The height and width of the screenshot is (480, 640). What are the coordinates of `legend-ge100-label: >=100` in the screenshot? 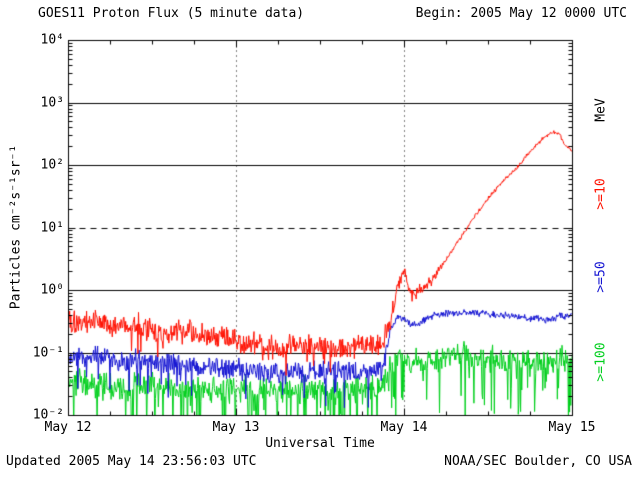 It's located at (601, 362).